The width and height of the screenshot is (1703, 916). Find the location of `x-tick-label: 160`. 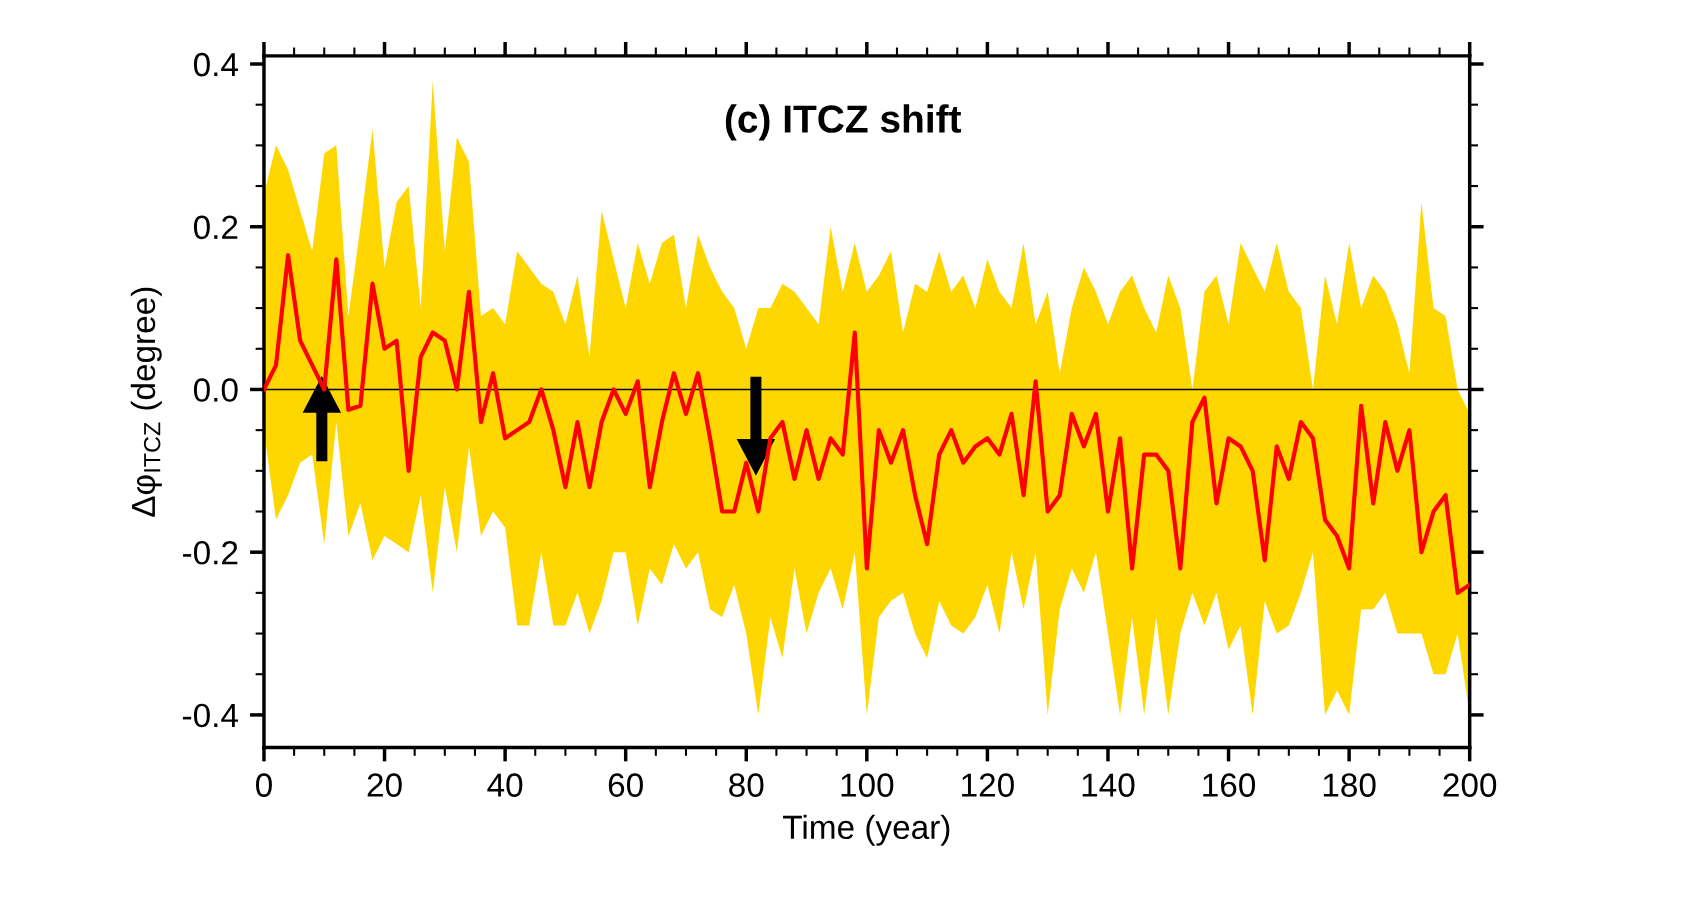

x-tick-label: 160 is located at coordinates (1229, 785).